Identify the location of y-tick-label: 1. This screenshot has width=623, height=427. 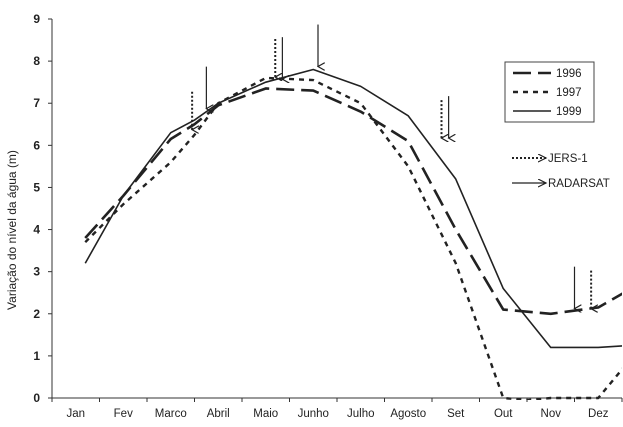
(36, 356).